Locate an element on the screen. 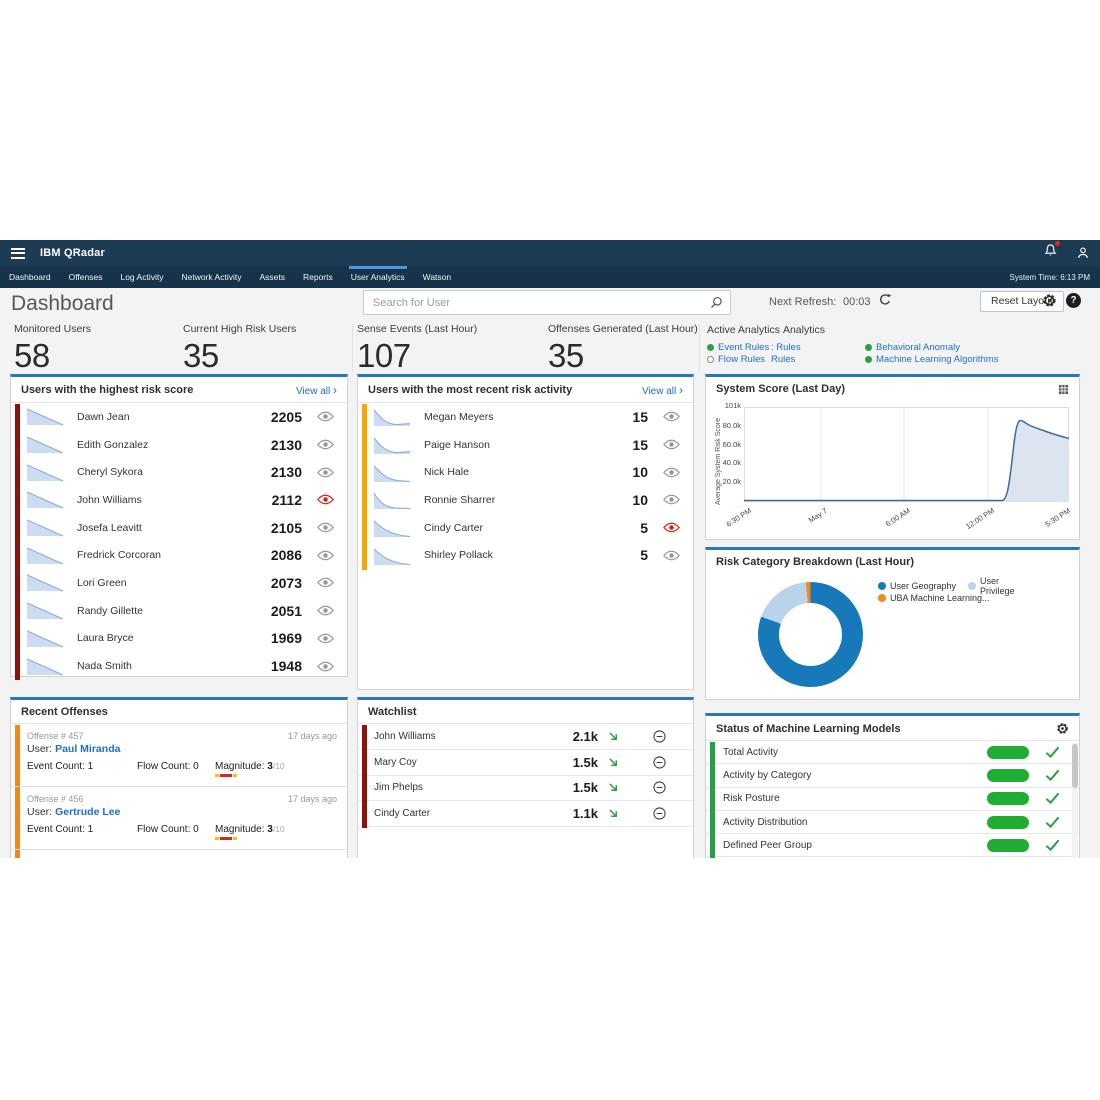 This screenshot has width=1100, height=1100. user-name: Nada Smith is located at coordinates (104, 666).